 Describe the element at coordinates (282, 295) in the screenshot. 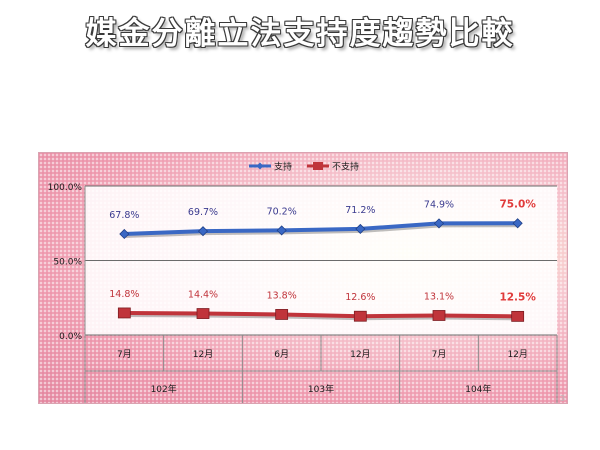

I see `oppose-data-label: 13.8%` at that location.